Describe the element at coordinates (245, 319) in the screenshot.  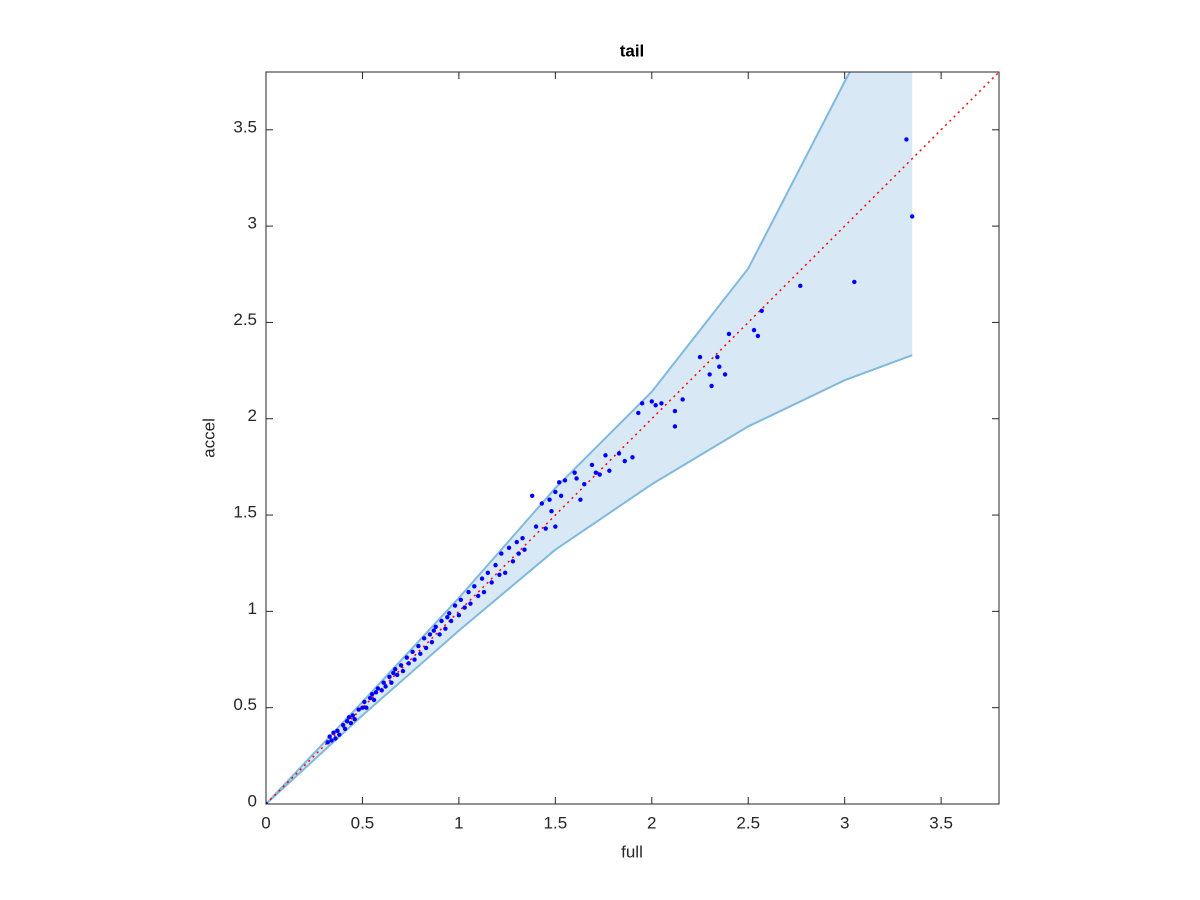
I see `y-tick-label: 2.5` at that location.